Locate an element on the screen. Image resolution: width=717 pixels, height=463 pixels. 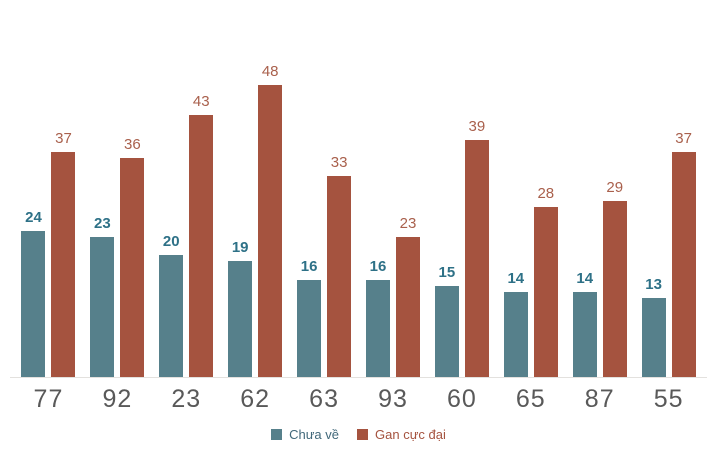
value-label-gan-cuc-dai: 43 is located at coordinates (201, 101).